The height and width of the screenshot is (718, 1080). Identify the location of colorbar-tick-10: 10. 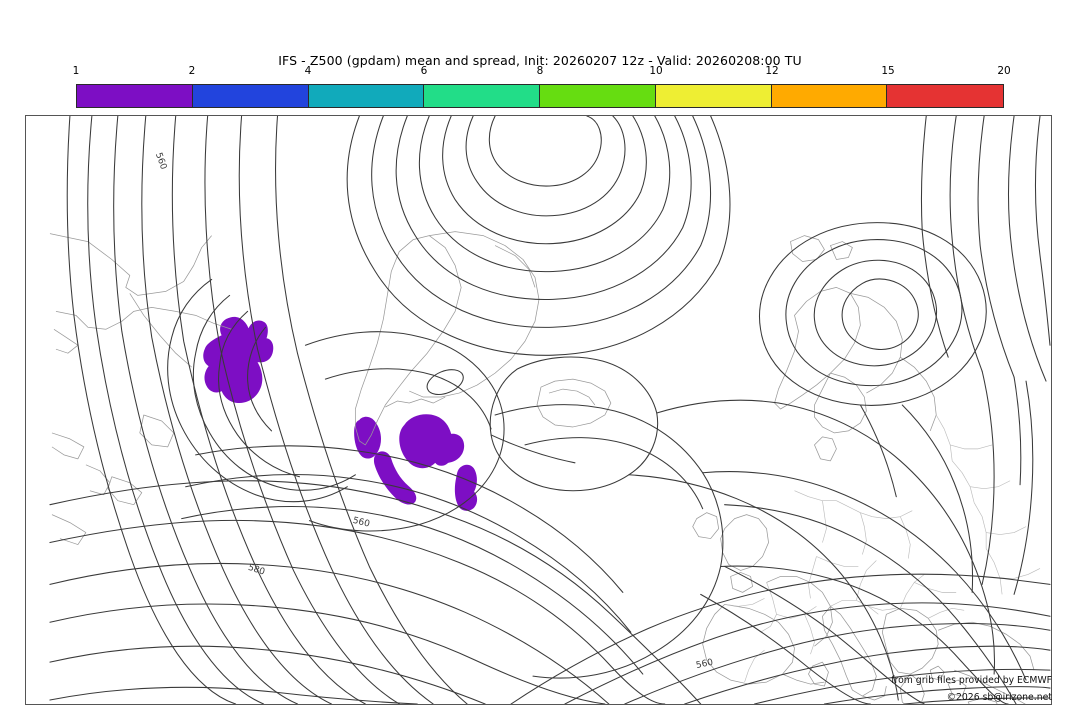
(656, 71).